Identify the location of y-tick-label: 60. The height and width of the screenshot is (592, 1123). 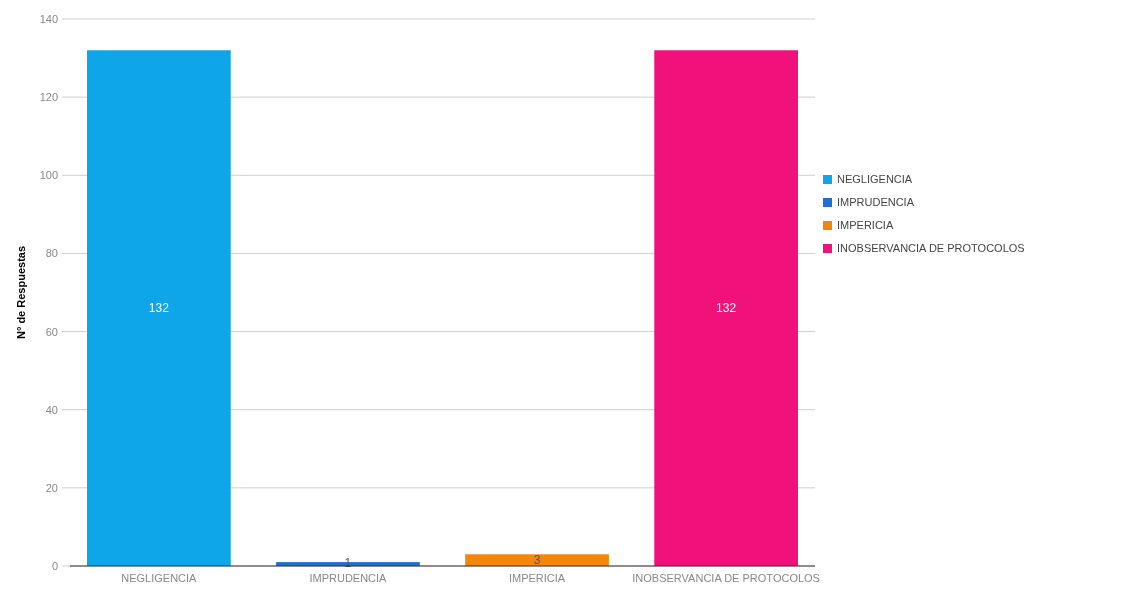
(51, 331).